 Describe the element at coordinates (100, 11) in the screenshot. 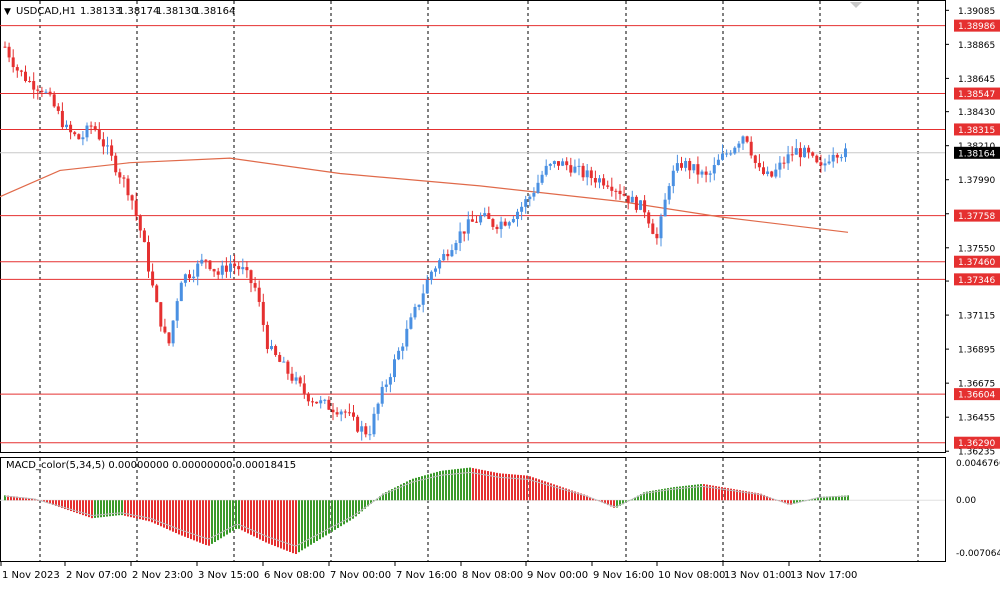

I see `ohlc-open: 1.38133` at that location.